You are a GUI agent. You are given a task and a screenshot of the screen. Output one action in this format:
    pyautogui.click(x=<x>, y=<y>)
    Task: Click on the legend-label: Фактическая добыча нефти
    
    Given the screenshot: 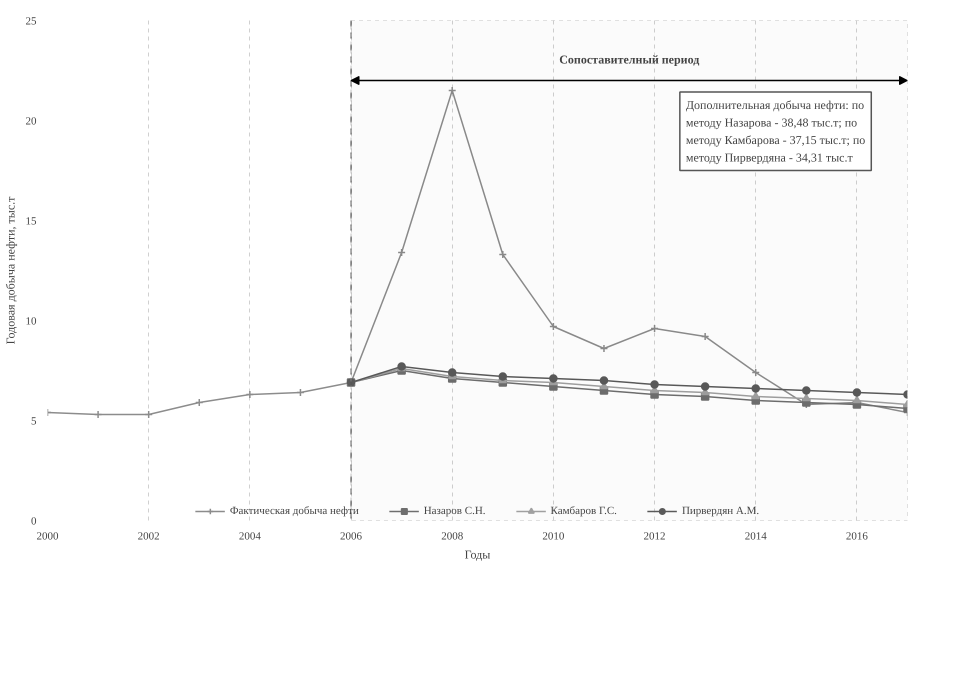 What is the action you would take?
    pyautogui.click(x=294, y=511)
    